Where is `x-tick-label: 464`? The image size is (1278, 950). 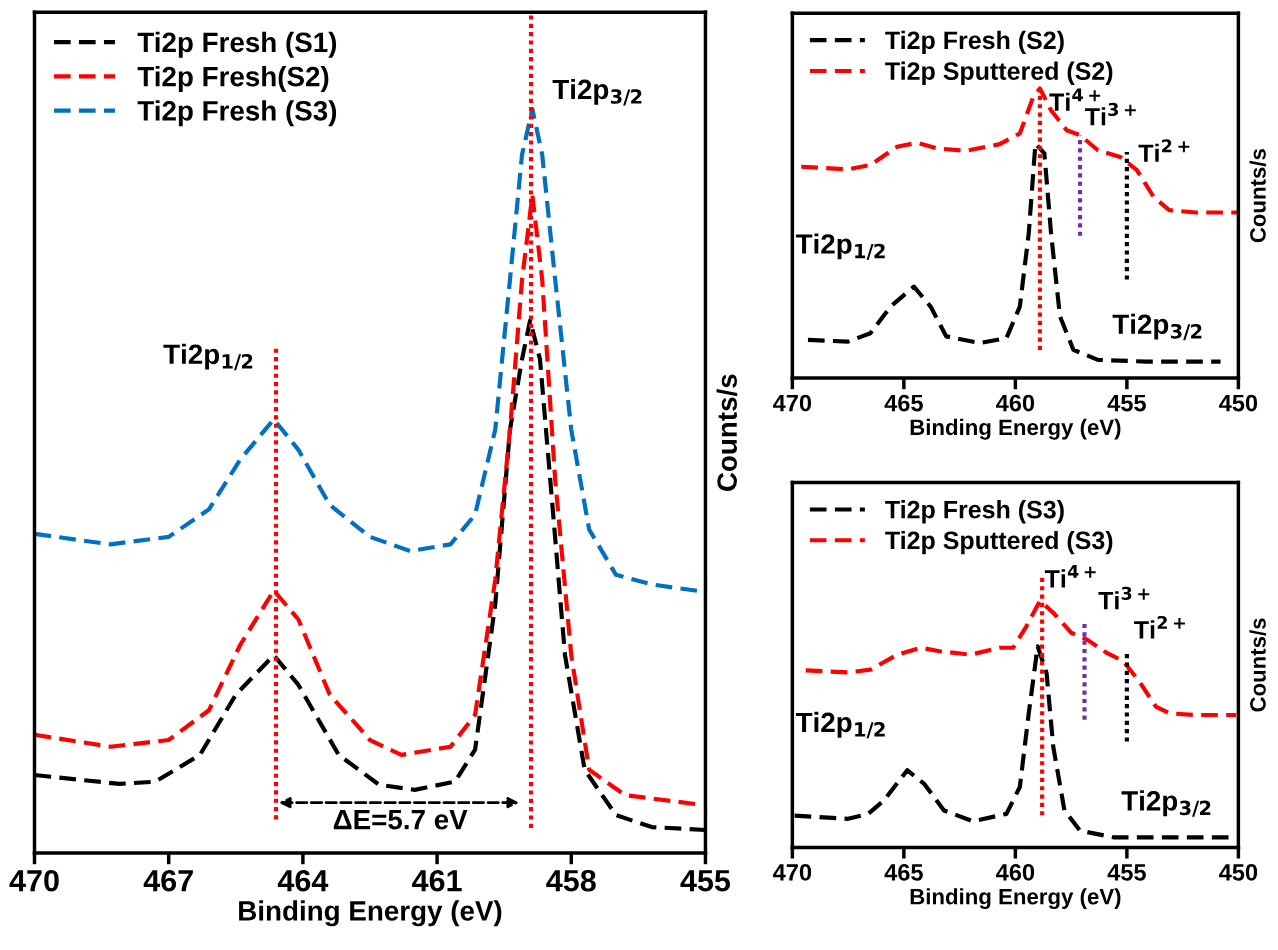 x-tick-label: 464 is located at coordinates (303, 880).